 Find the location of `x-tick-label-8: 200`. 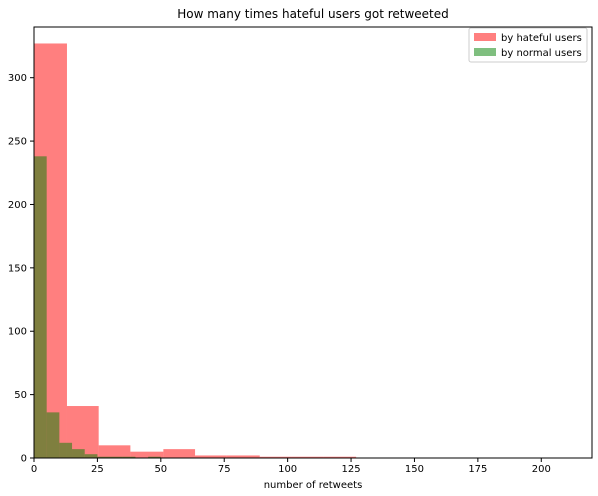

x-tick-label-8: 200 is located at coordinates (541, 469).